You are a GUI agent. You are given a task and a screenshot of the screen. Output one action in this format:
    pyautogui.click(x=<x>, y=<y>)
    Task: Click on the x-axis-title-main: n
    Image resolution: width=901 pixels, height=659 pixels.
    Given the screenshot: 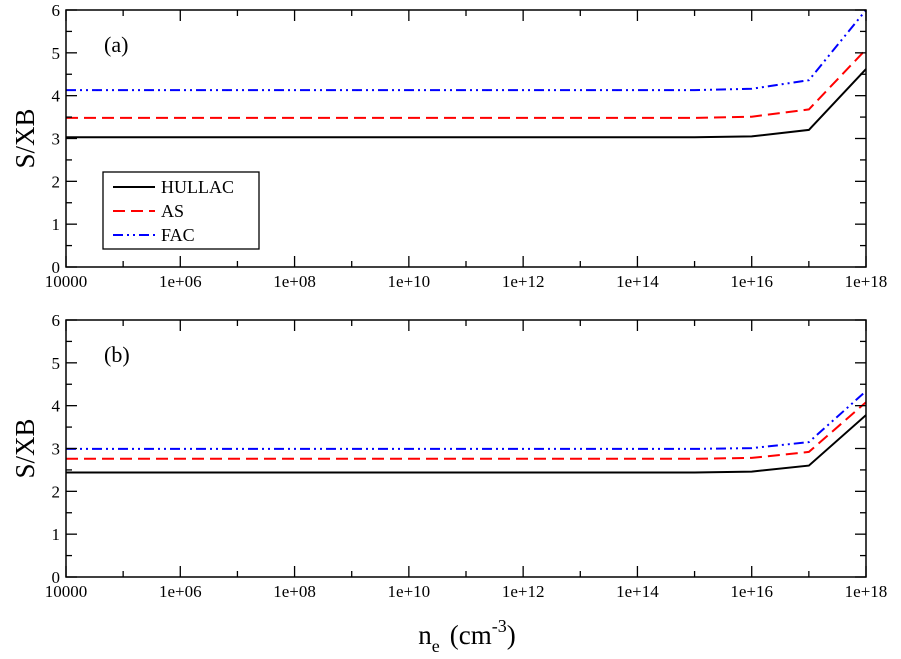 What is the action you would take?
    pyautogui.click(x=425, y=635)
    